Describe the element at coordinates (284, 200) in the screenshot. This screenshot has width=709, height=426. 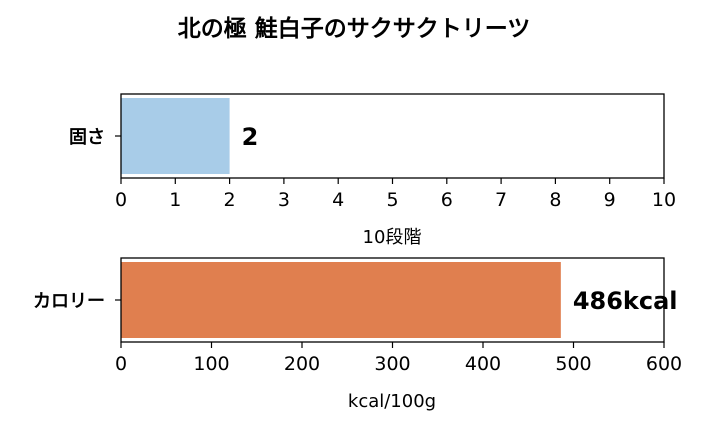
I see `hardness-x-tick-label: 3` at that location.